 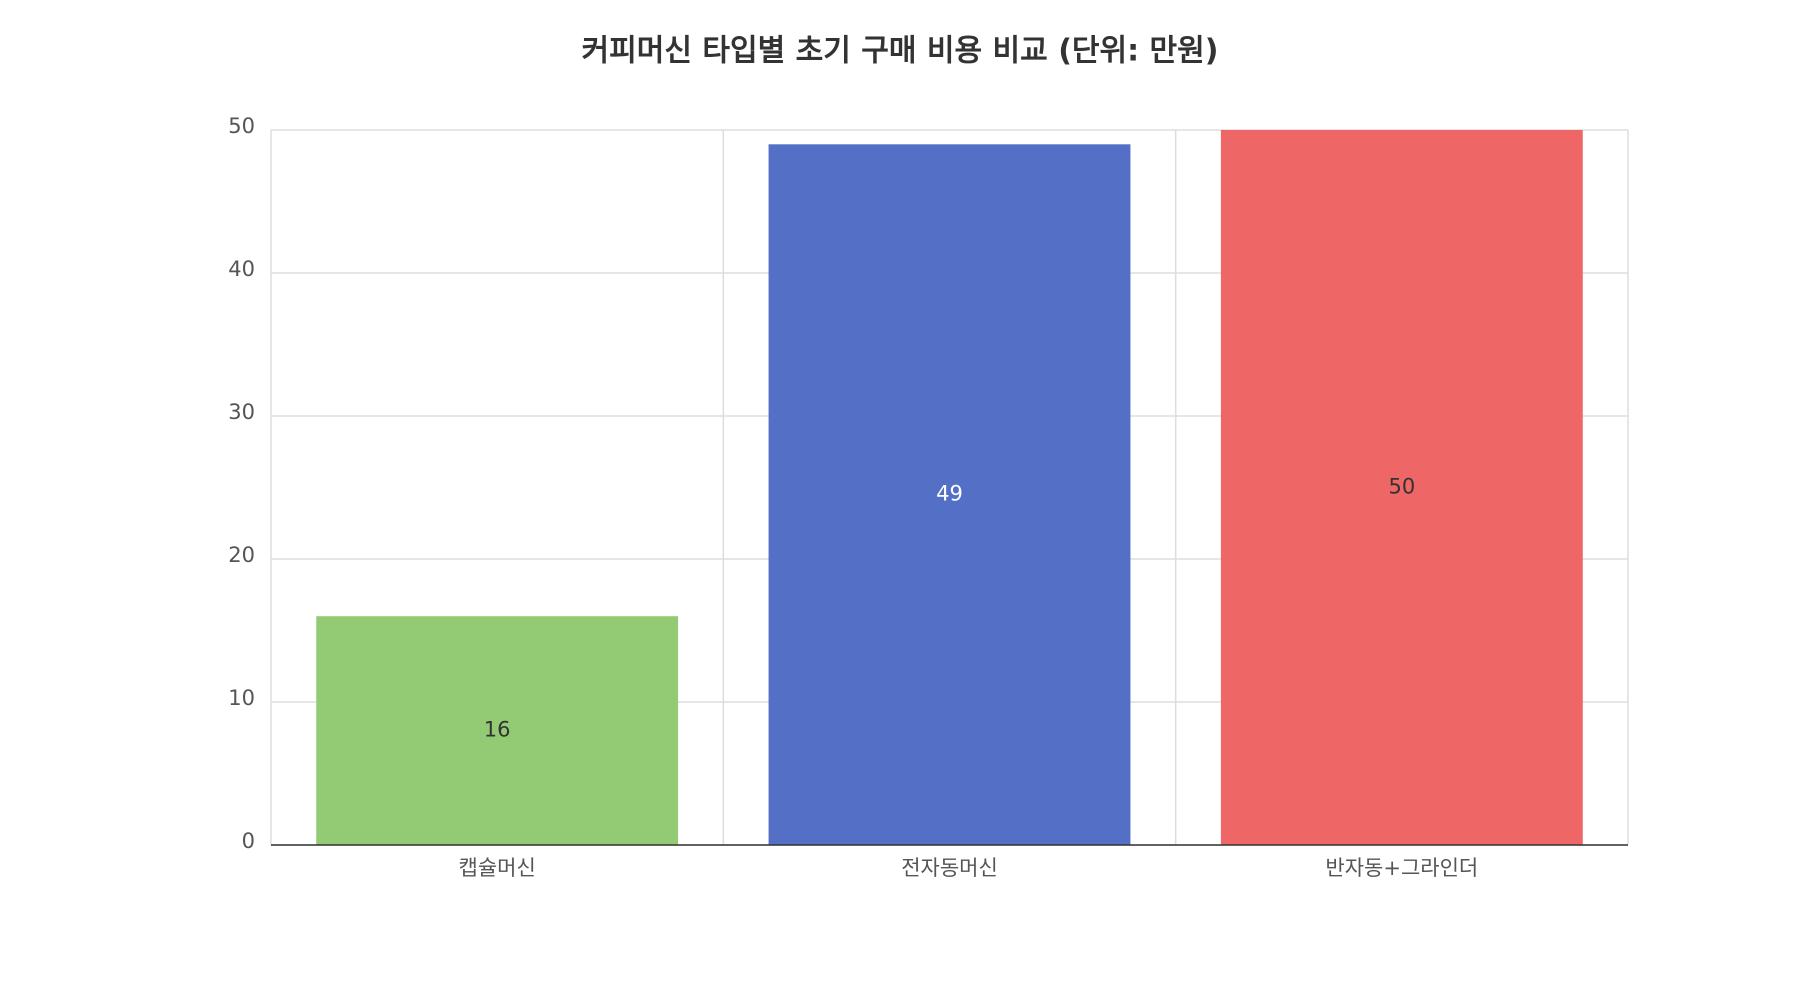 I want to click on data-label: 49, so click(x=949, y=494).